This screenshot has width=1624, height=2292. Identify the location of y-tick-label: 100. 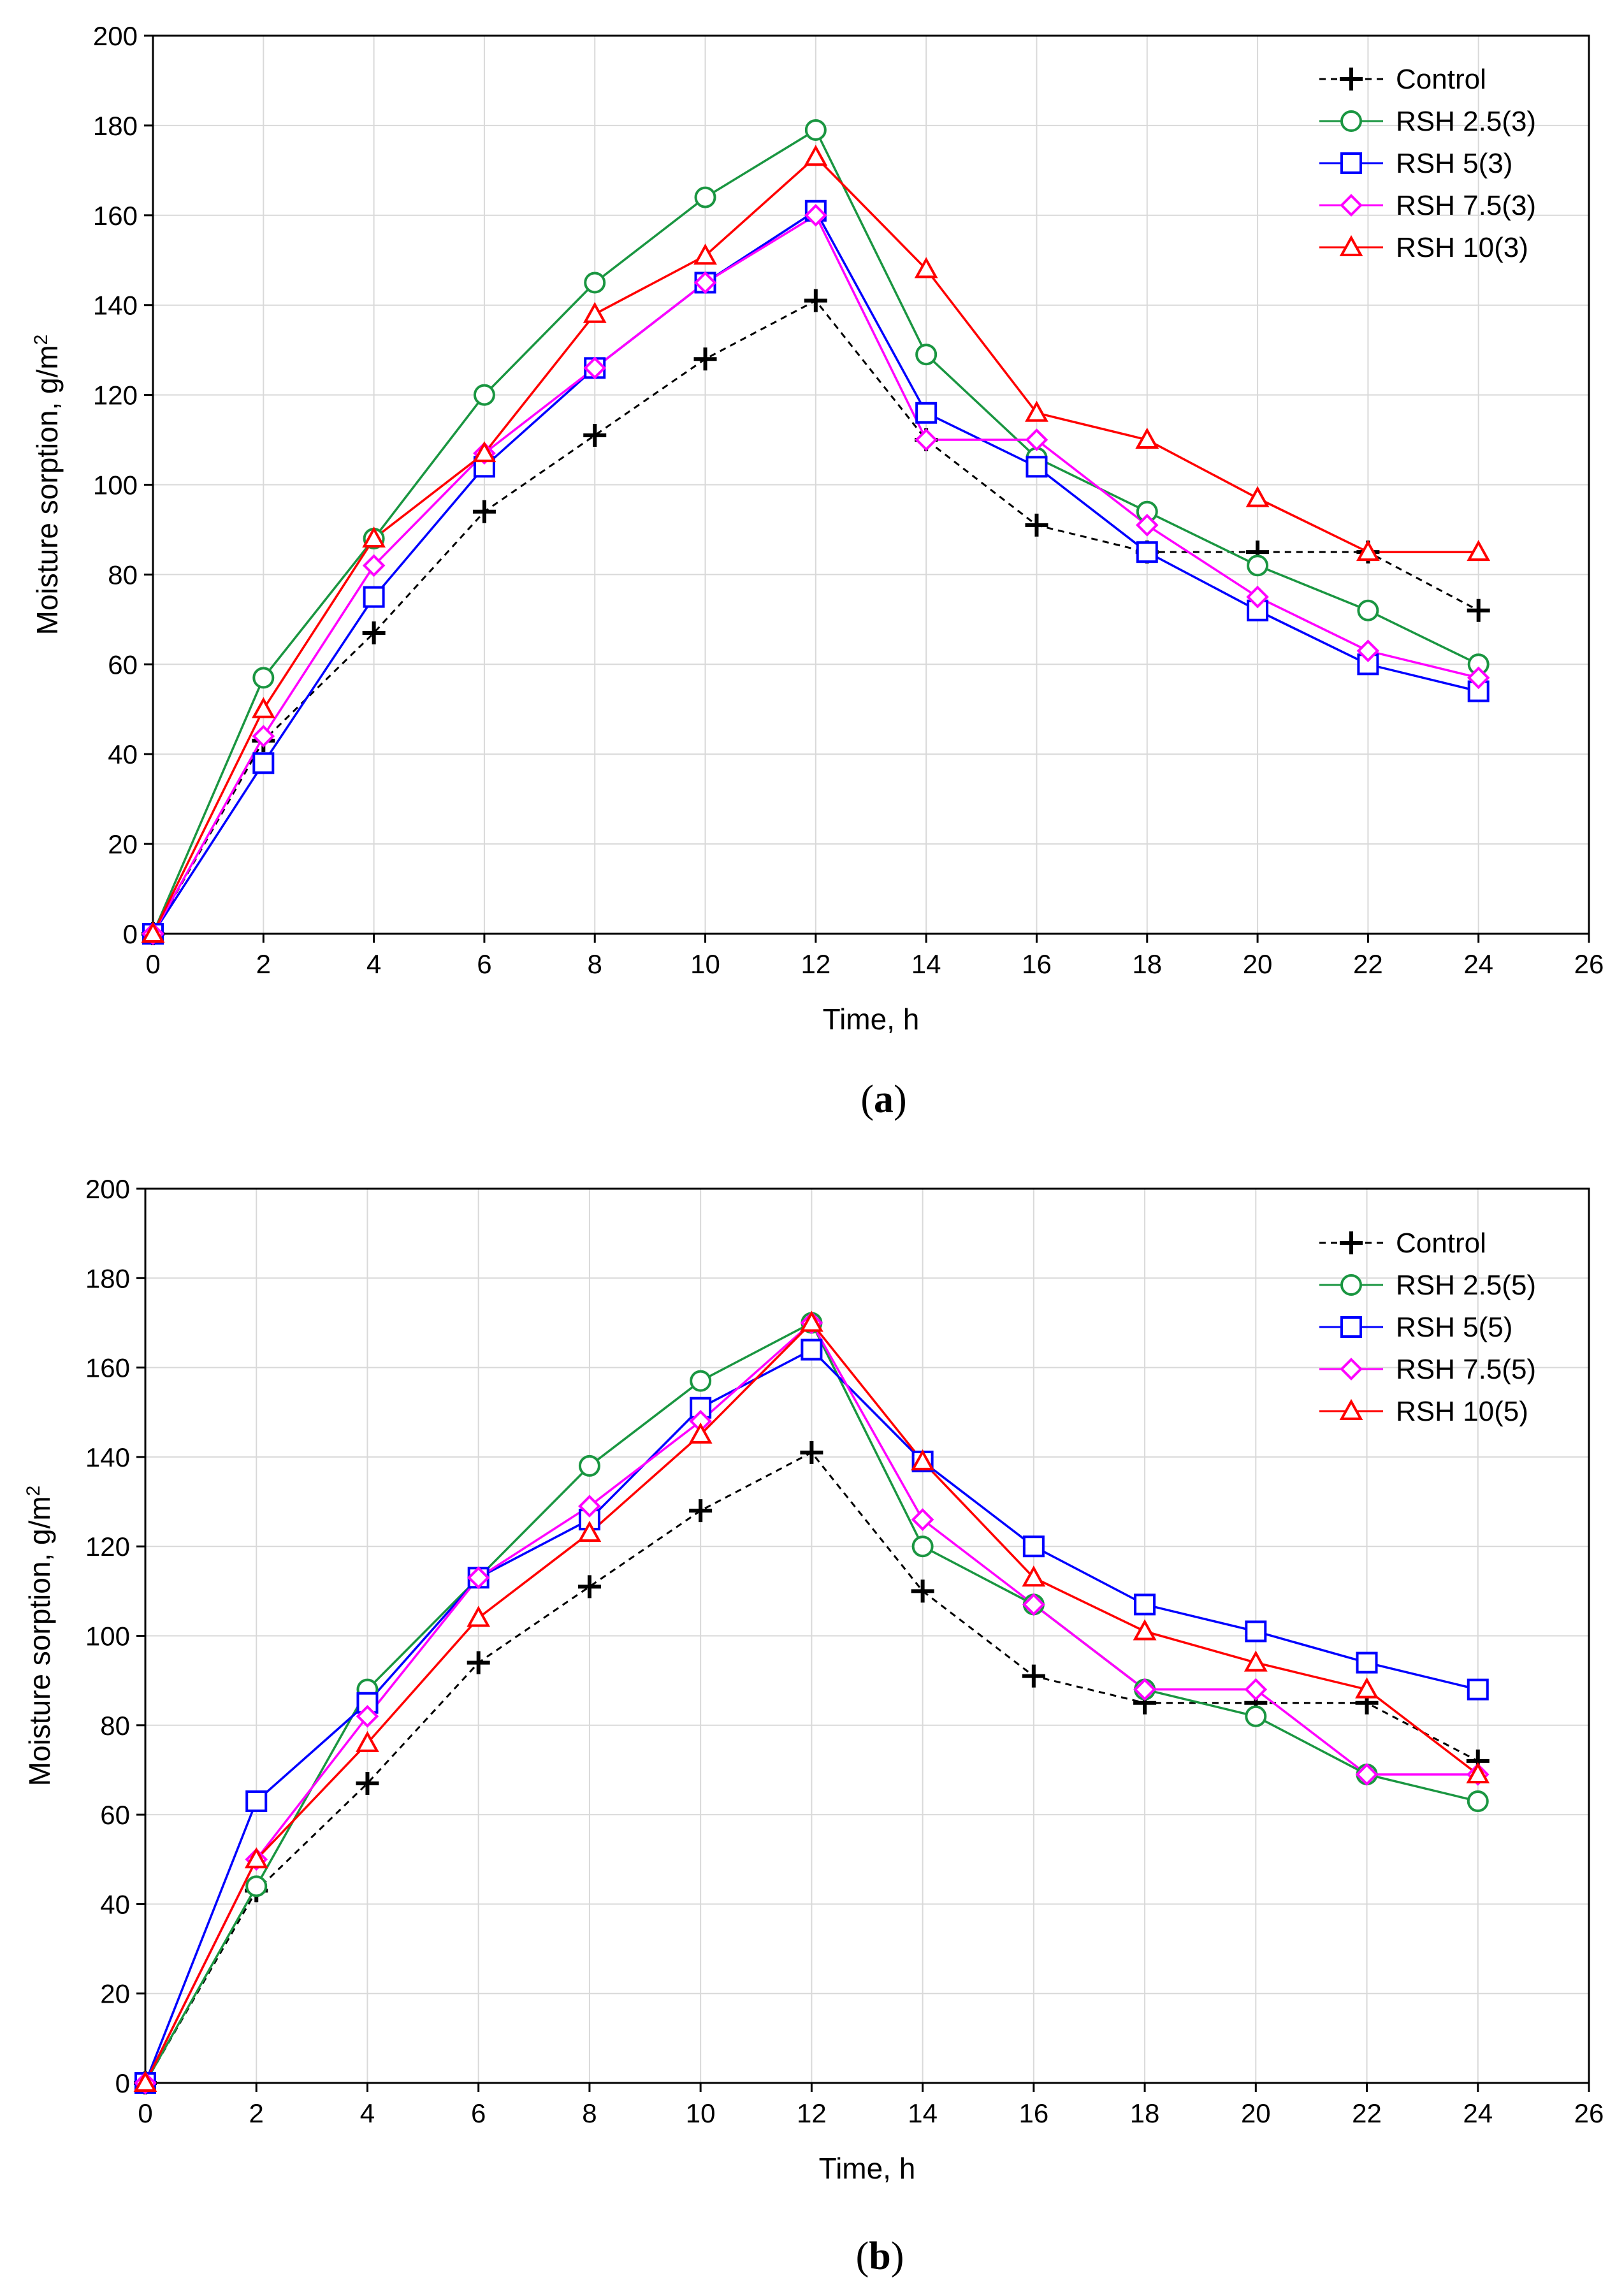
(107, 1636).